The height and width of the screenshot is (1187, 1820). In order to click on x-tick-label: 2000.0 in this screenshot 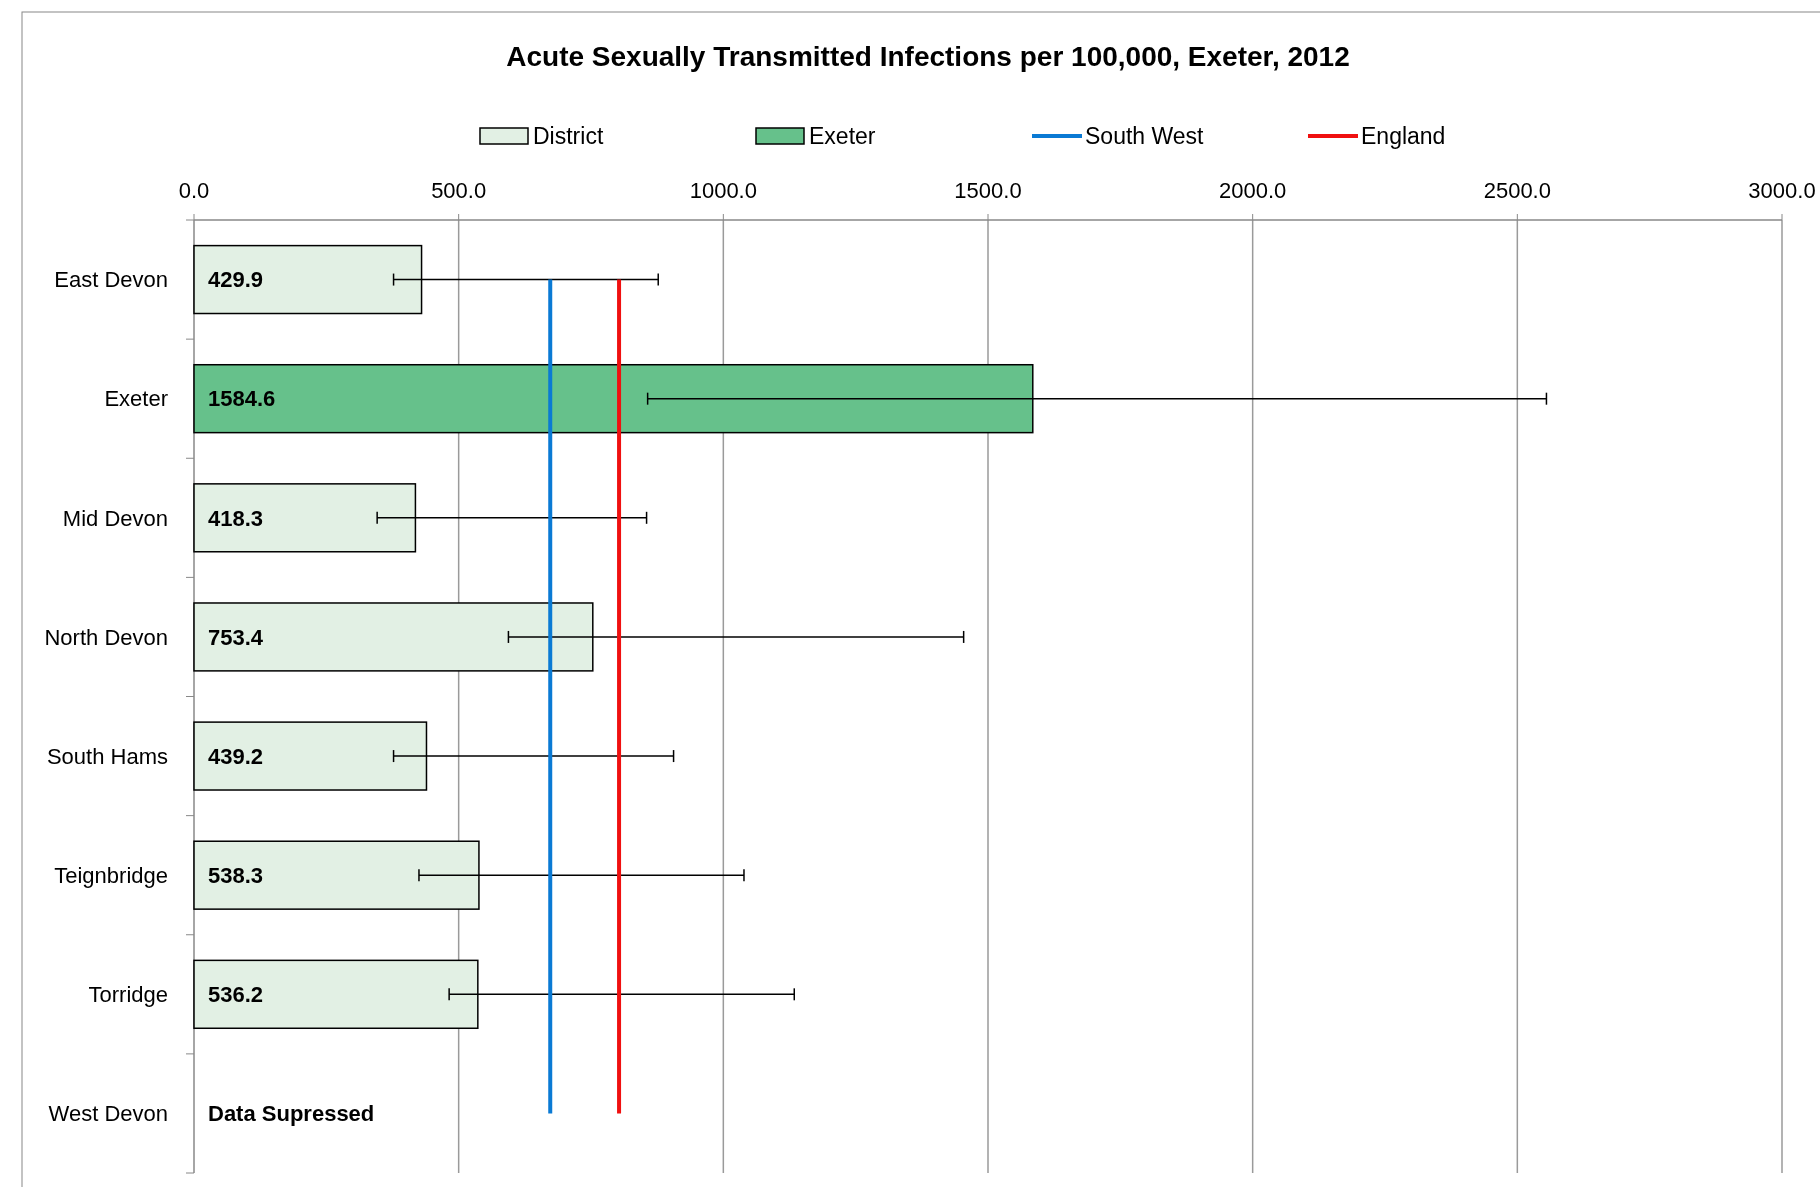, I will do `click(1253, 190)`.